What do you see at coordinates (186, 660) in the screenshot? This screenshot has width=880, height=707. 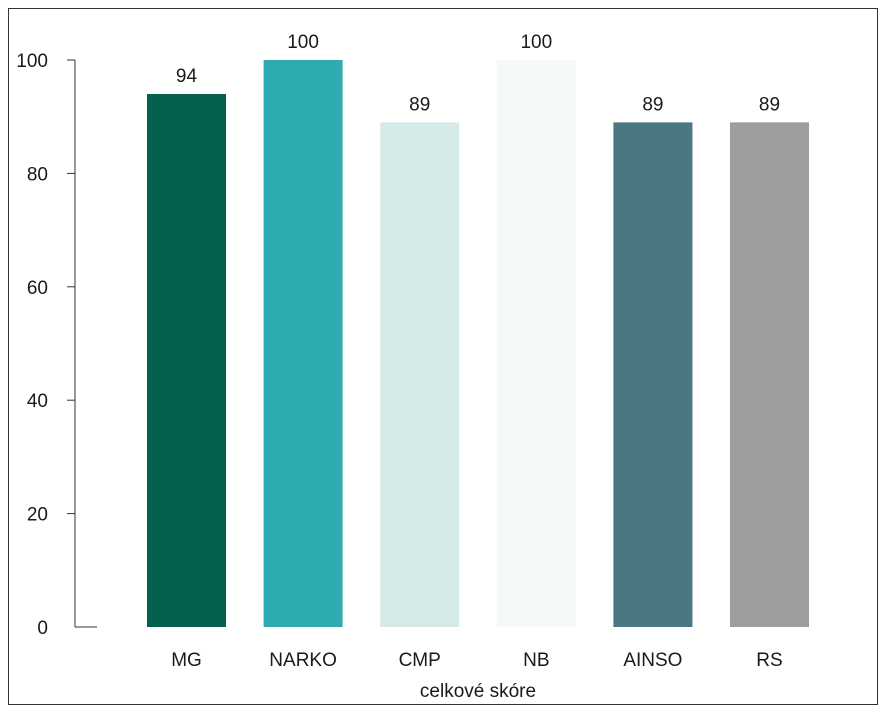 I see `category-label-mg: MG` at bounding box center [186, 660].